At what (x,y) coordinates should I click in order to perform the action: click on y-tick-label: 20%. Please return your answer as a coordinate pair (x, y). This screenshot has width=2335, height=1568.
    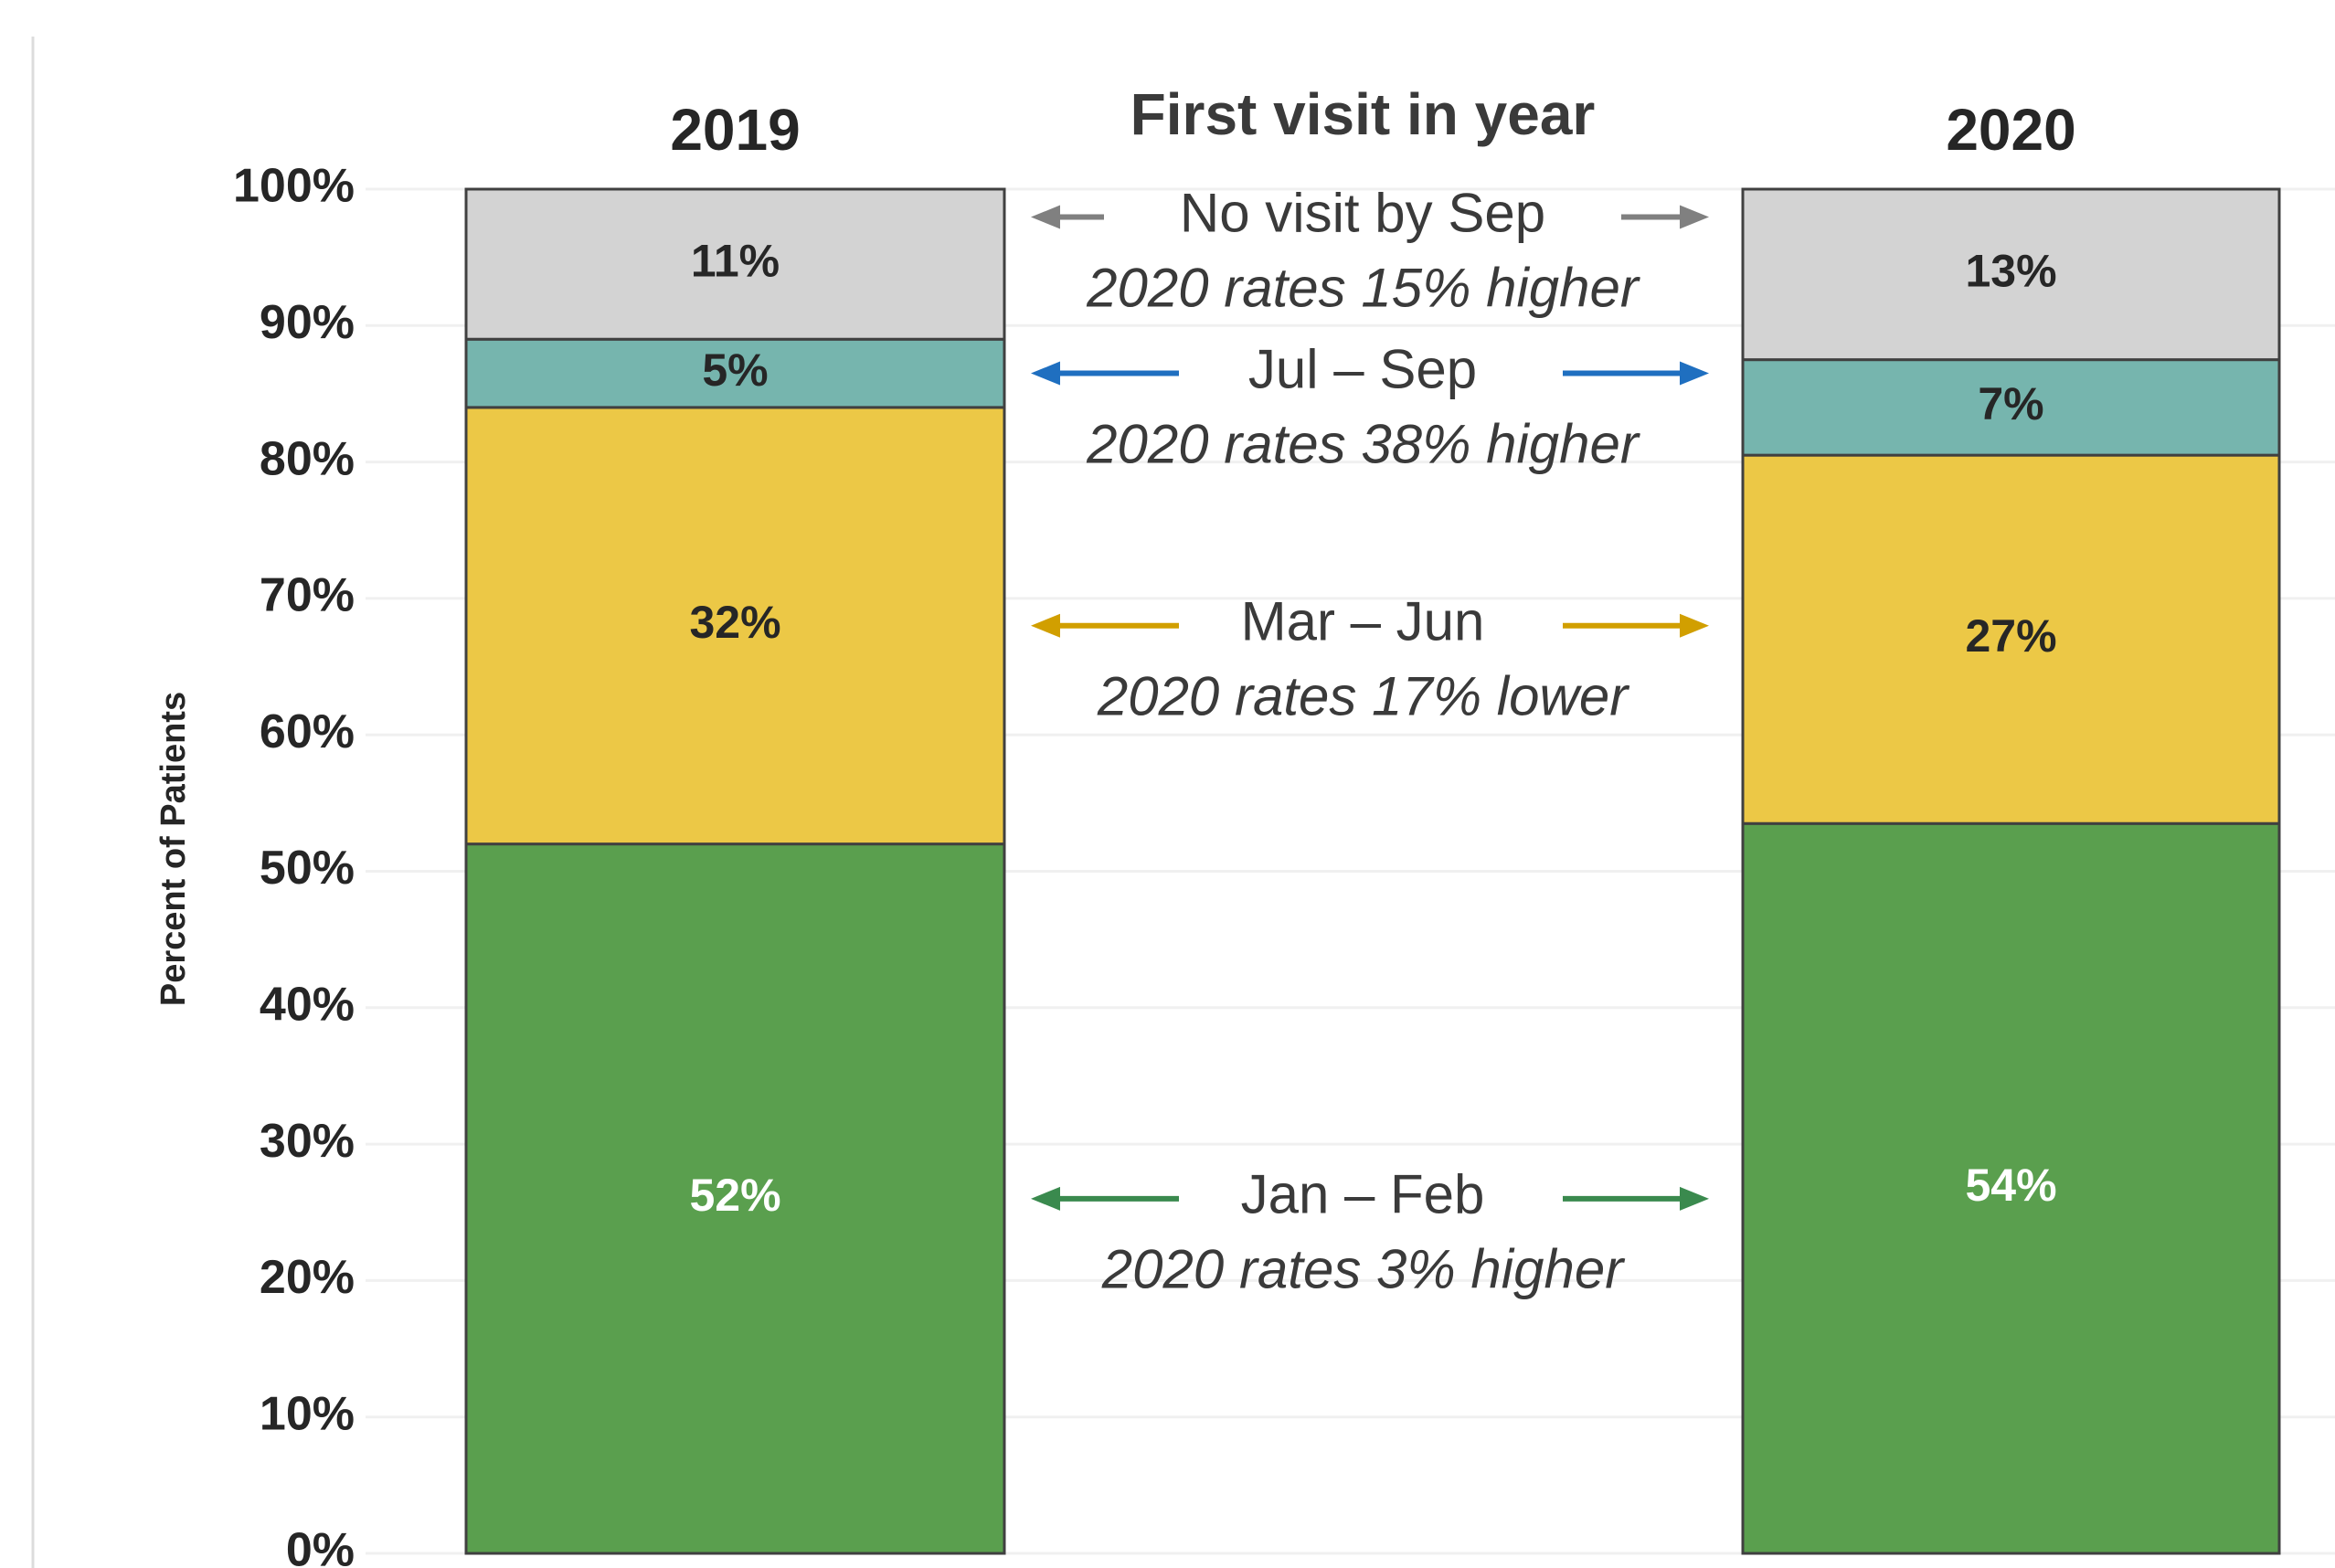
    Looking at the image, I should click on (307, 1278).